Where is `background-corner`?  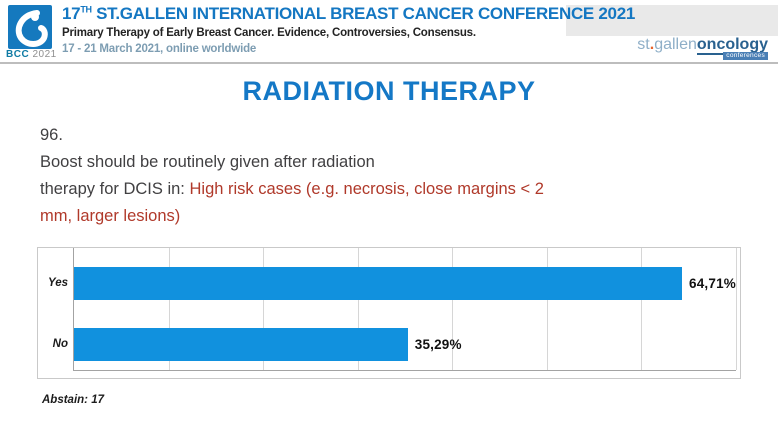
background-corner is located at coordinates (672, 20).